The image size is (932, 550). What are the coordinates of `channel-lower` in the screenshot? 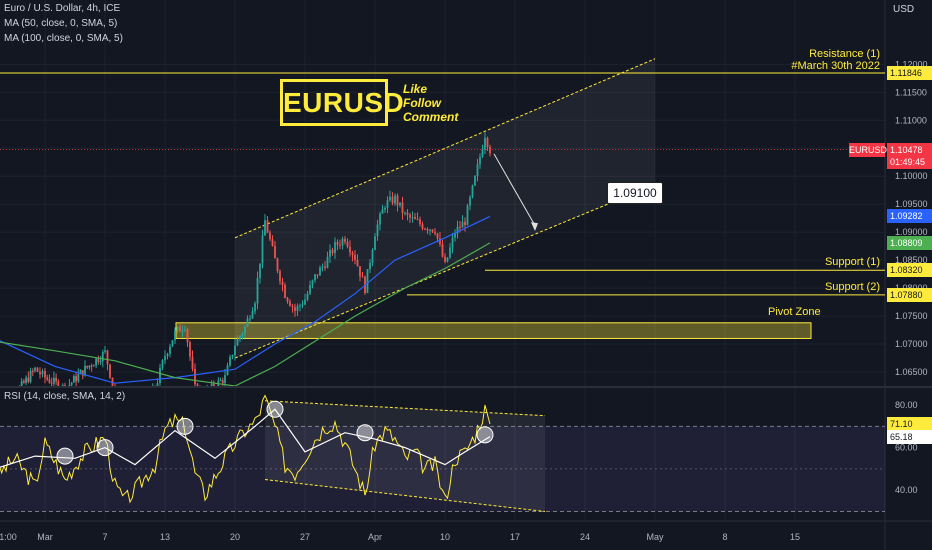 It's located at (445, 271).